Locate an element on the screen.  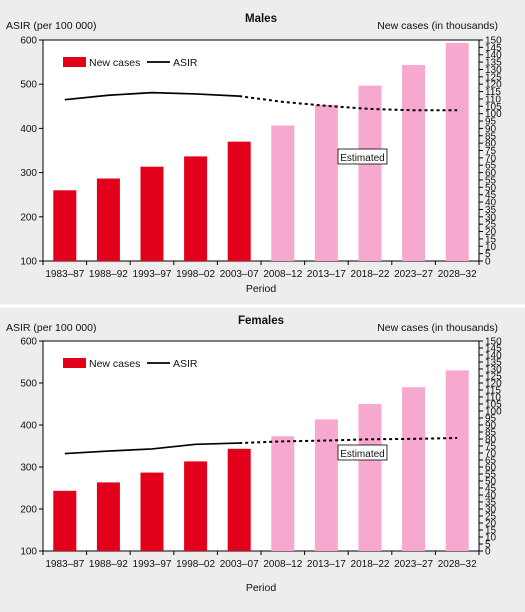
chart-title: Females is located at coordinates (261, 321).